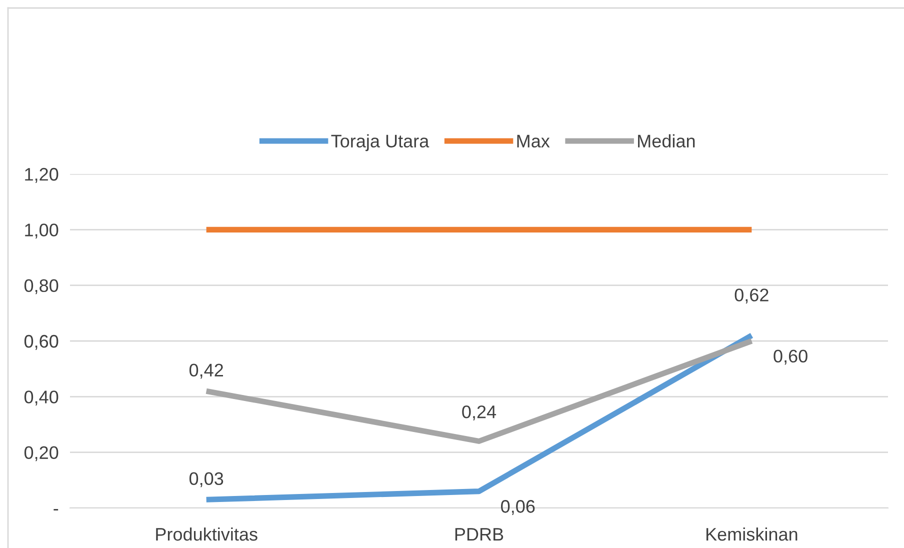  Describe the element at coordinates (666, 141) in the screenshot. I see `legend-label: Median` at that location.